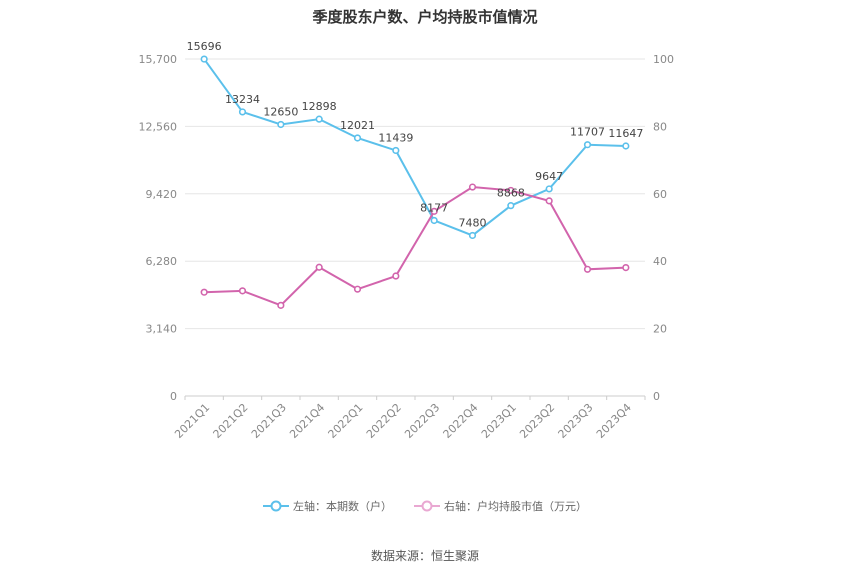 This screenshot has height=575, width=850. What do you see at coordinates (204, 46) in the screenshot?
I see `data-label: 15696` at bounding box center [204, 46].